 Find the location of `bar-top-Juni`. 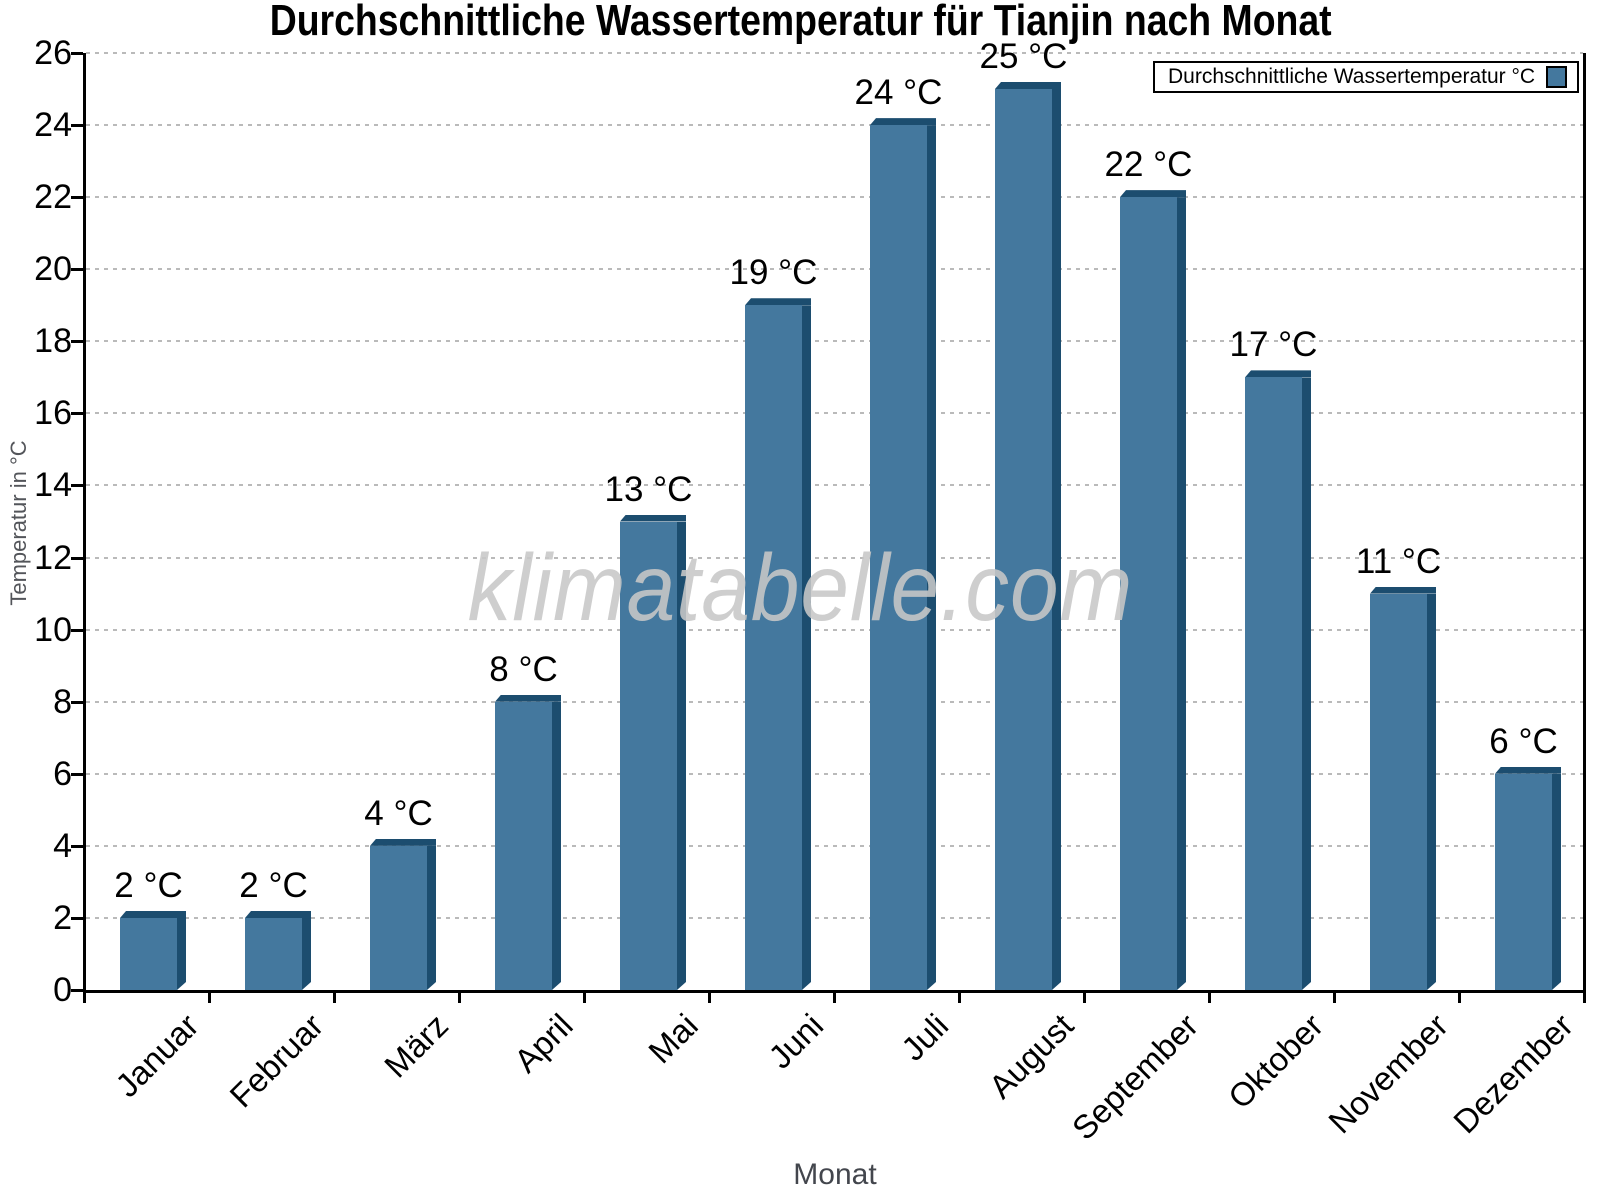

bar-top-Juni is located at coordinates (778, 302).